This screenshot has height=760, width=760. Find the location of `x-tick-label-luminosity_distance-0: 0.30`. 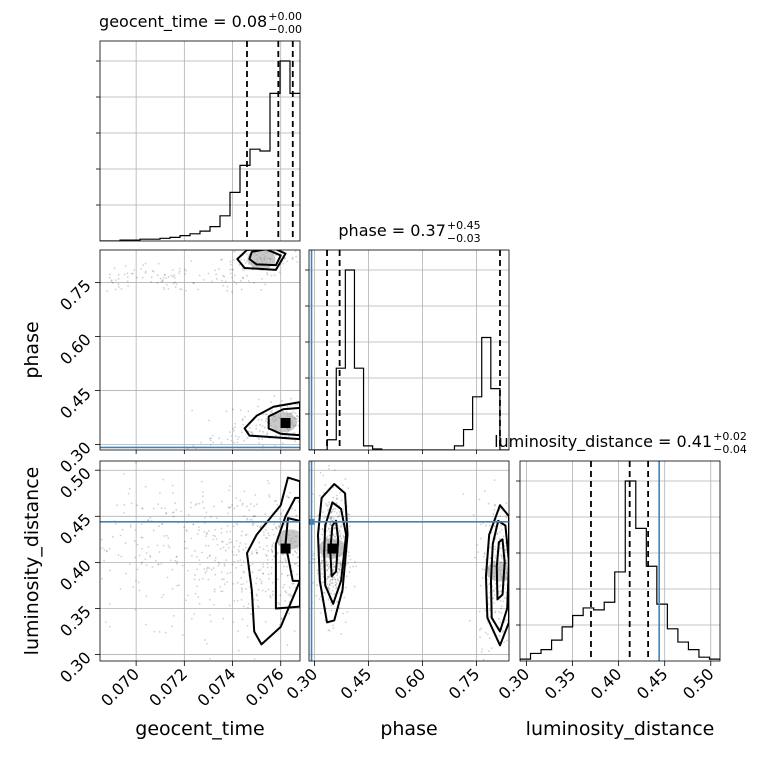

x-tick-label-luminosity_distance-0: 0.30 is located at coordinates (514, 683).